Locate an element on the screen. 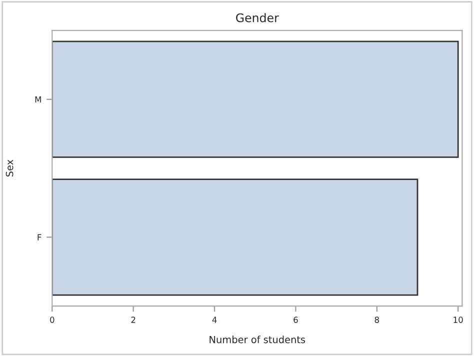  x-tick-label: 6 is located at coordinates (296, 319).